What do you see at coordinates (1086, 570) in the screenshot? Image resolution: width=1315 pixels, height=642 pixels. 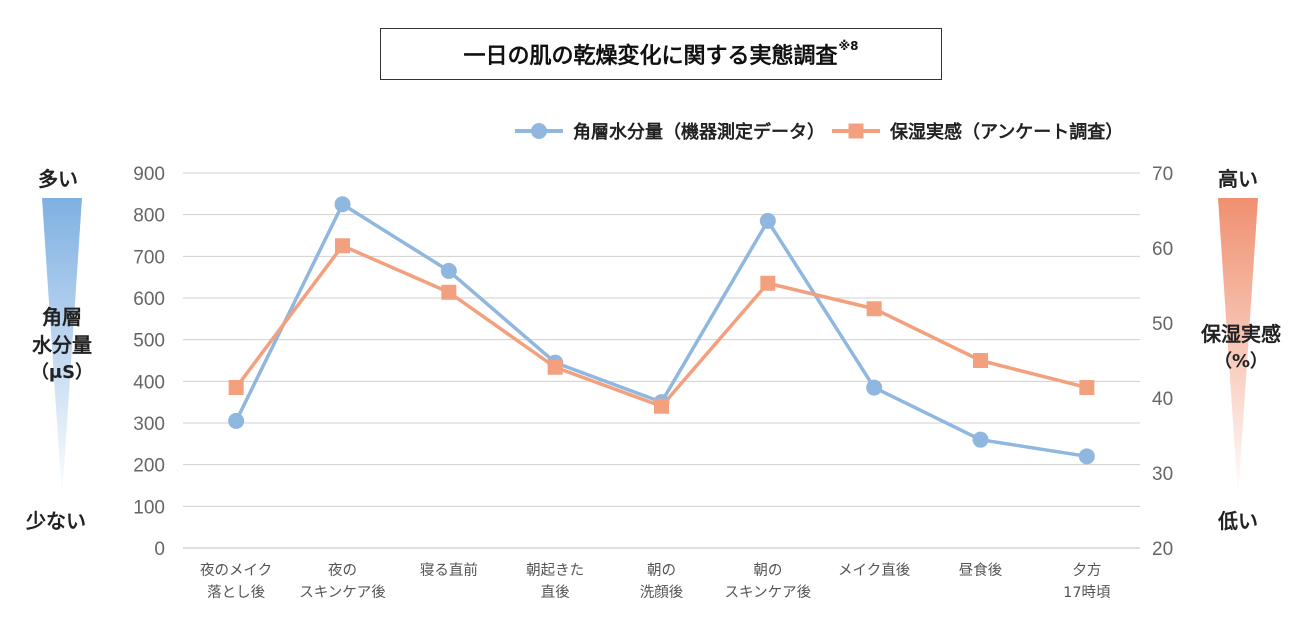 I see `x-tick-label-9-line-1: 夕方` at bounding box center [1086, 570].